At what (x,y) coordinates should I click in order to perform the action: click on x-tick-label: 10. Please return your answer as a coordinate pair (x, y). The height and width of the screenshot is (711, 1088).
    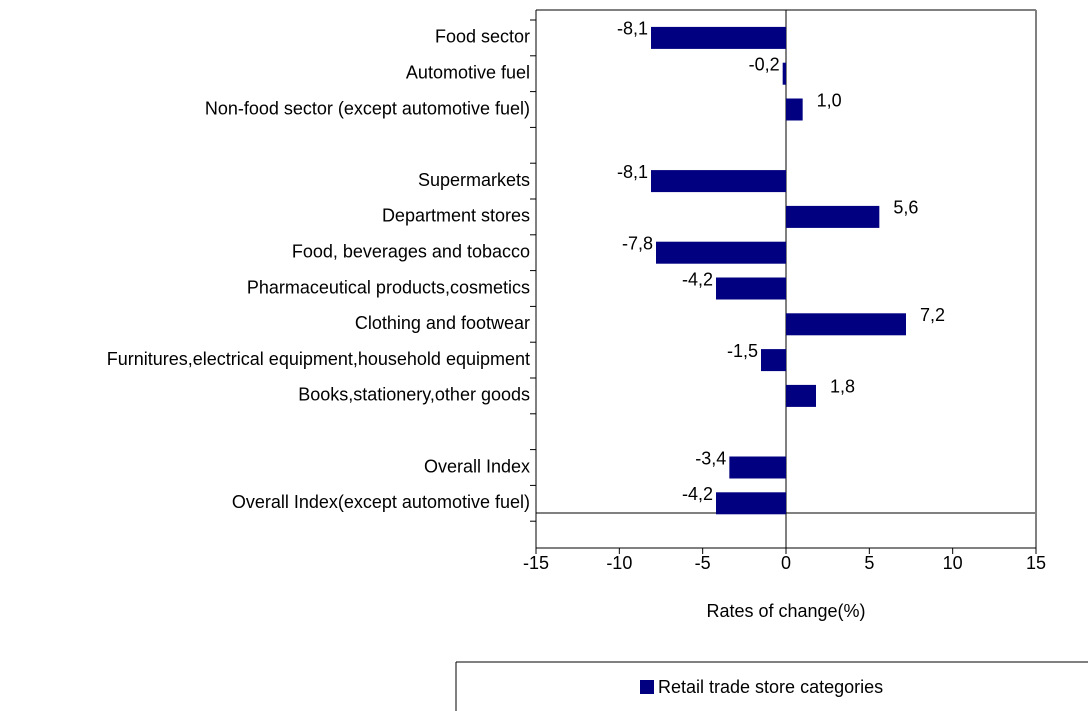
    Looking at the image, I should click on (953, 563).